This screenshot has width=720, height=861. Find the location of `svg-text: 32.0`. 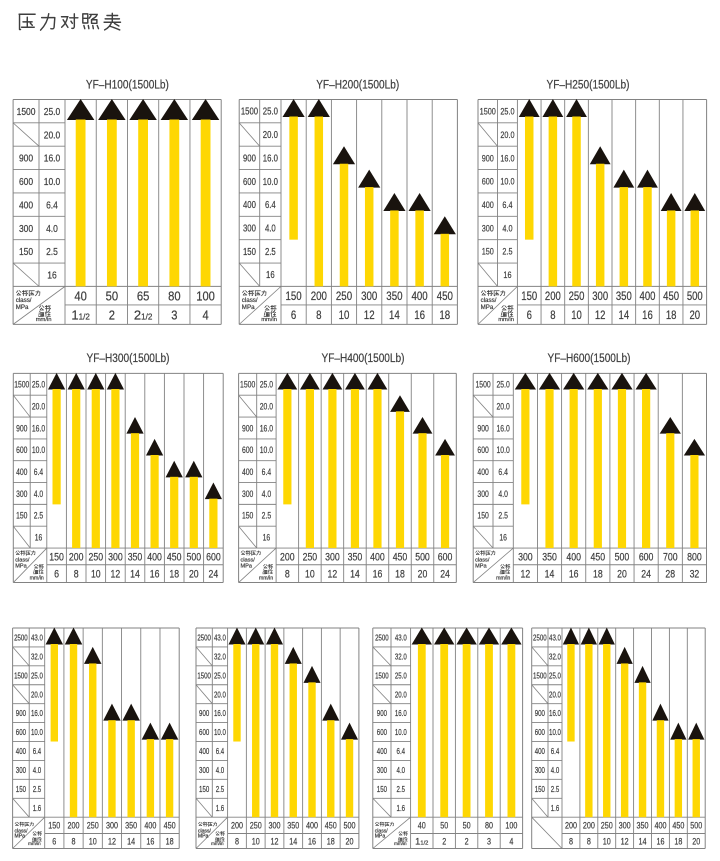

svg-text: 32.0 is located at coordinates (37, 656).